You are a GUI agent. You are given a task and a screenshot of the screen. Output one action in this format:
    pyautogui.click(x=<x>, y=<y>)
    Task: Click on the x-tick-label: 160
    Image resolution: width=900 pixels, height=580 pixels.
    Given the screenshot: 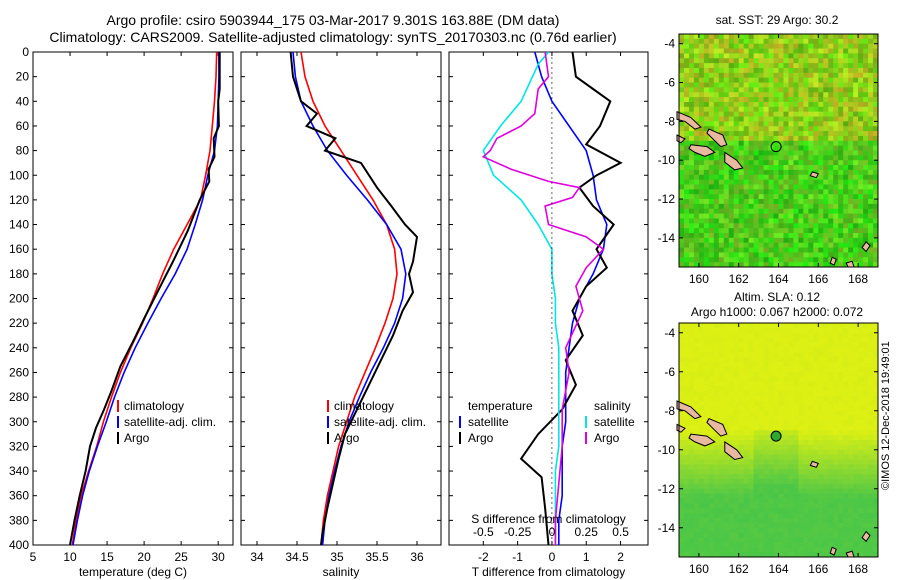 What is the action you would take?
    pyautogui.click(x=699, y=569)
    